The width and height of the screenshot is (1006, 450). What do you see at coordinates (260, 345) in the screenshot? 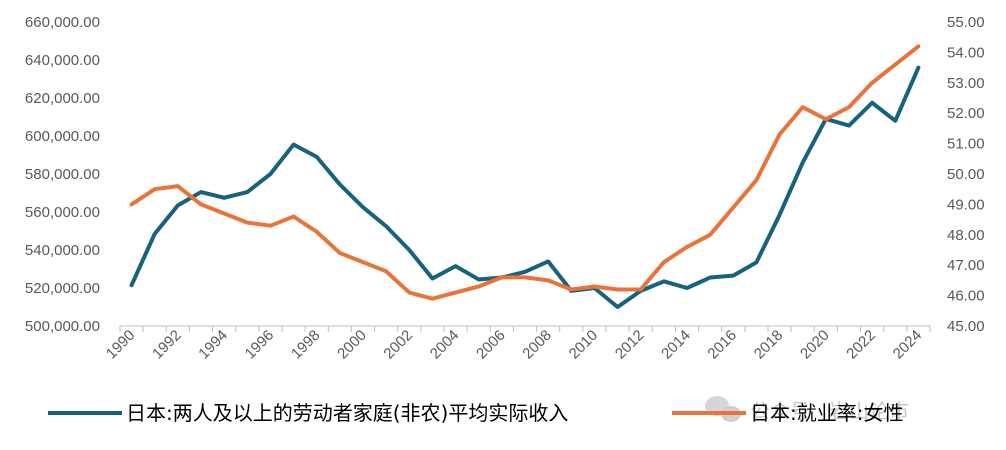
I see `x-axis-tick-label: 1996` at bounding box center [260, 345].